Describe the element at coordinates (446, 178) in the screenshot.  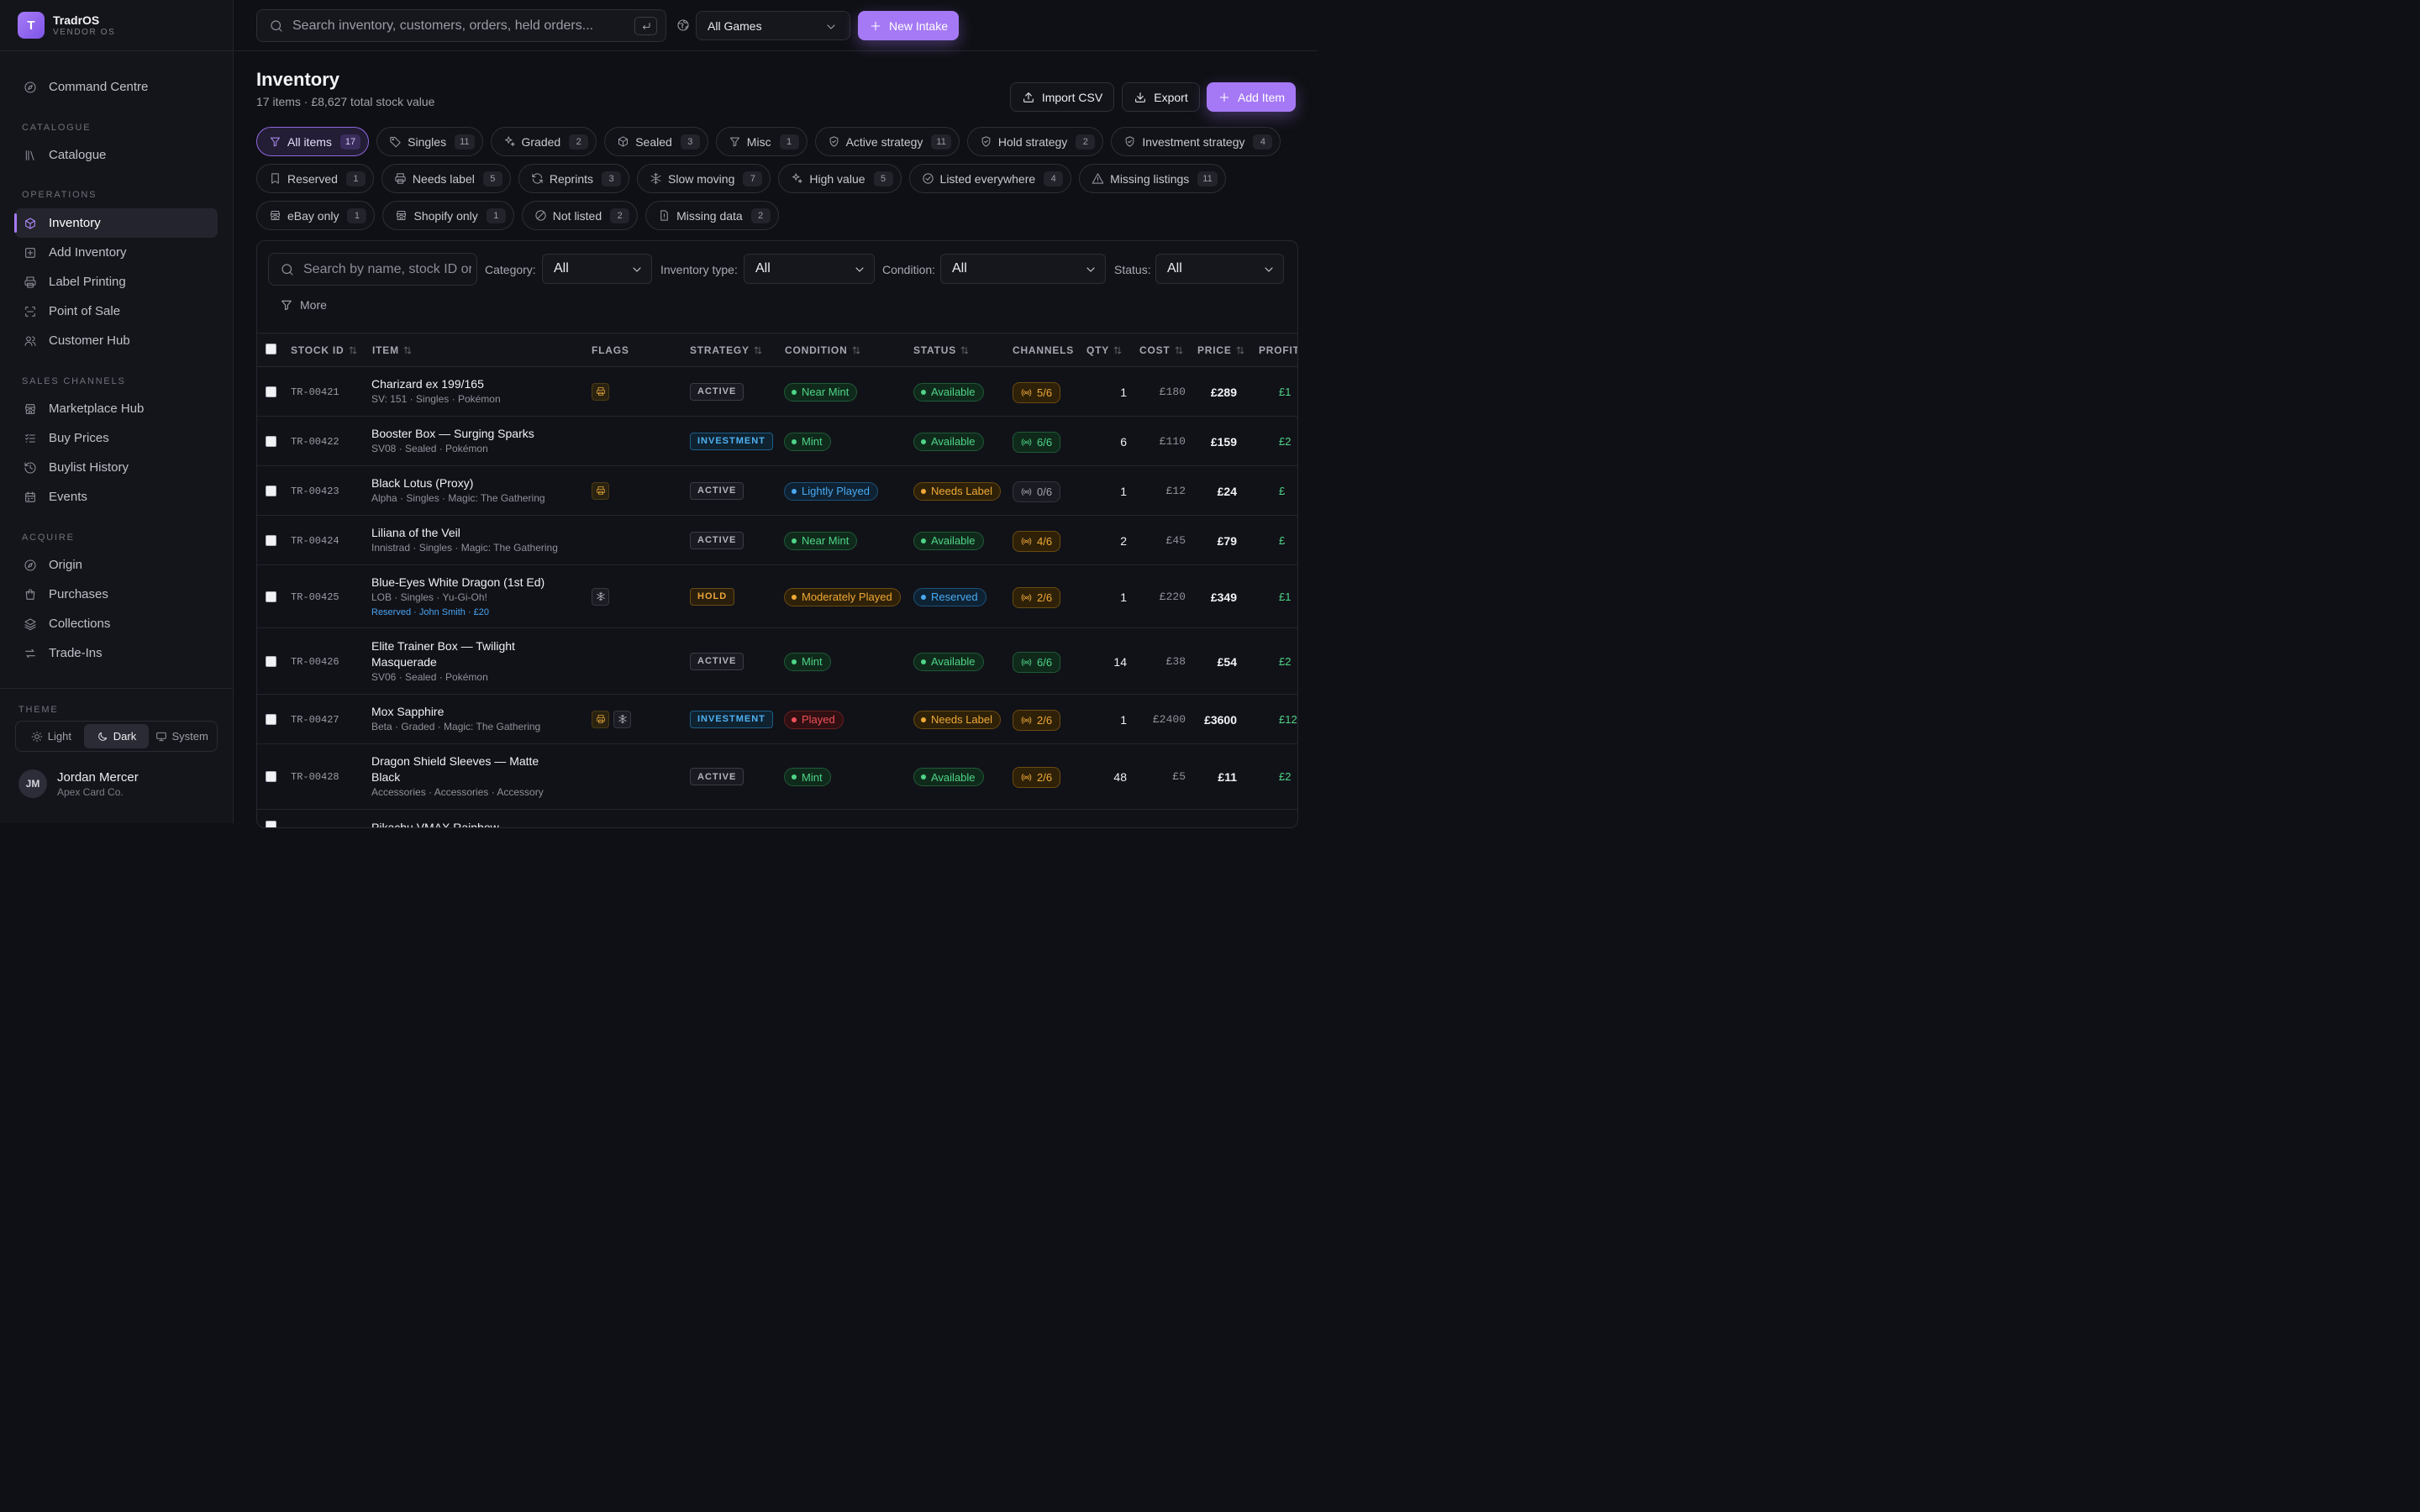
I see `chip-needs-label: Needs label 5` at that location.